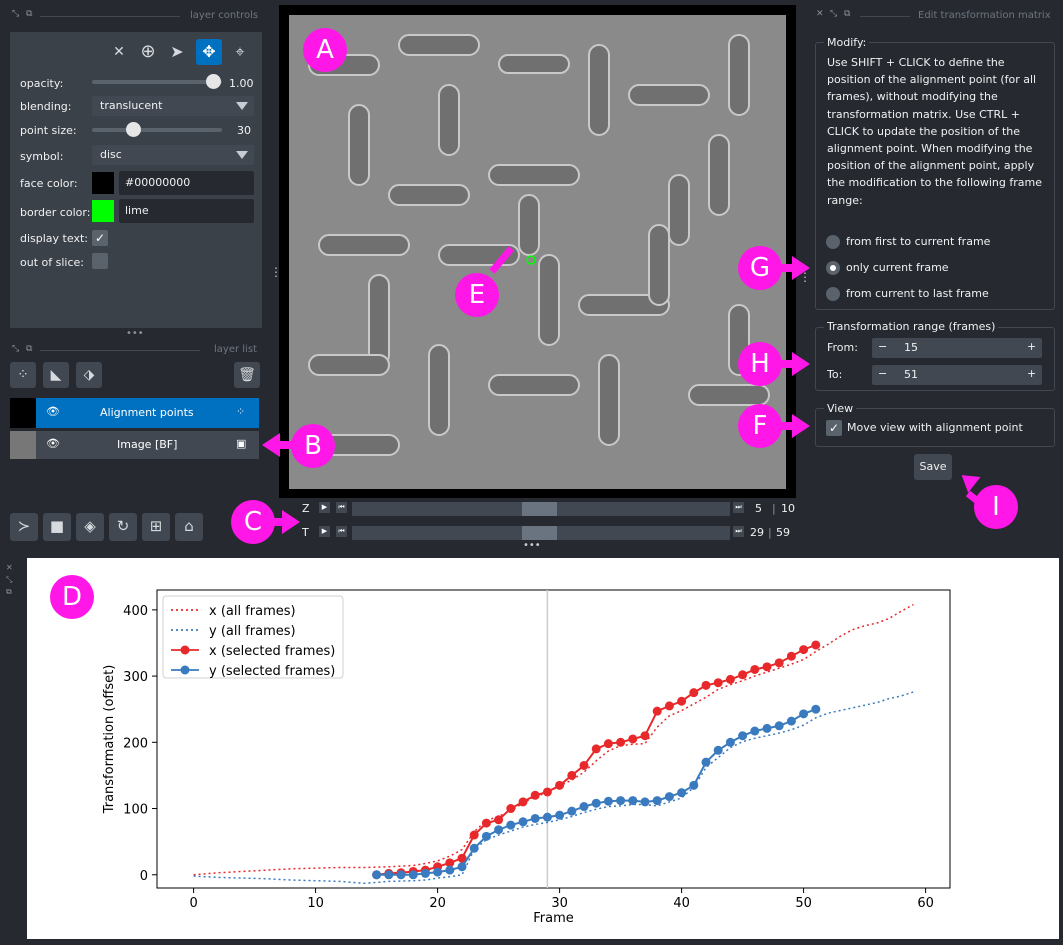 The image size is (1063, 945). What do you see at coordinates (957, 348) in the screenshot?
I see `from-spinbox: − 15 +` at bounding box center [957, 348].